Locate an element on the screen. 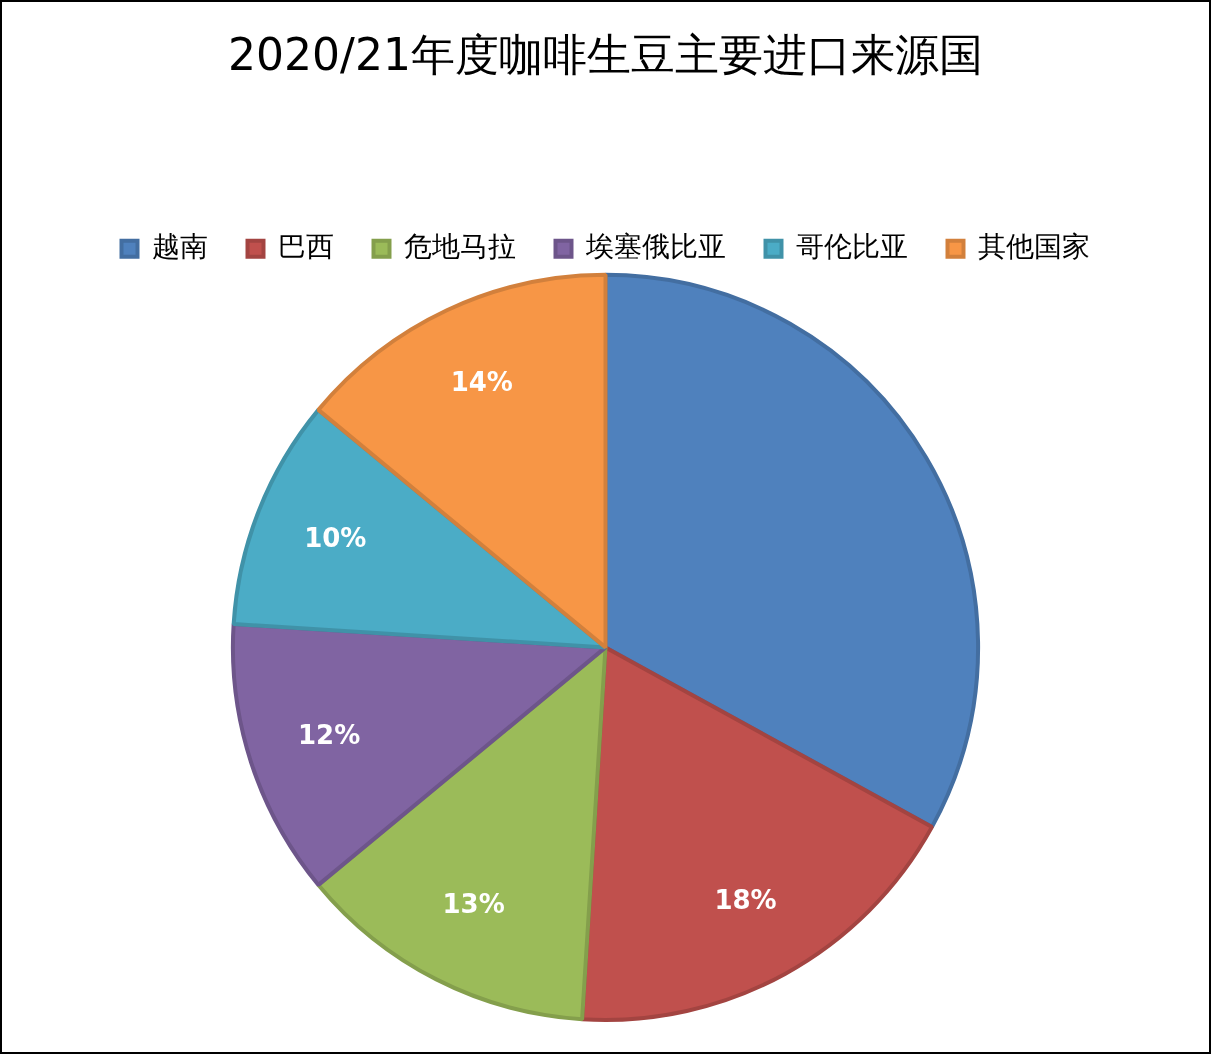 The width and height of the screenshot is (1211, 1054). legend-label: 其他国家 is located at coordinates (1033, 247).